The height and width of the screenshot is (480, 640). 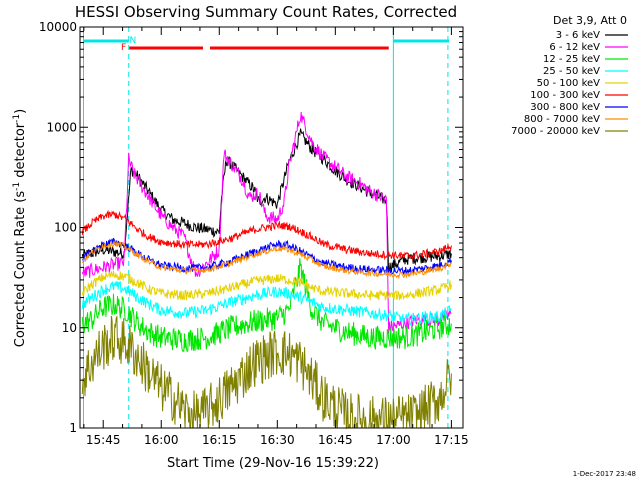 What do you see at coordinates (103, 440) in the screenshot?
I see `x-tick-label-0: 15:45` at bounding box center [103, 440].